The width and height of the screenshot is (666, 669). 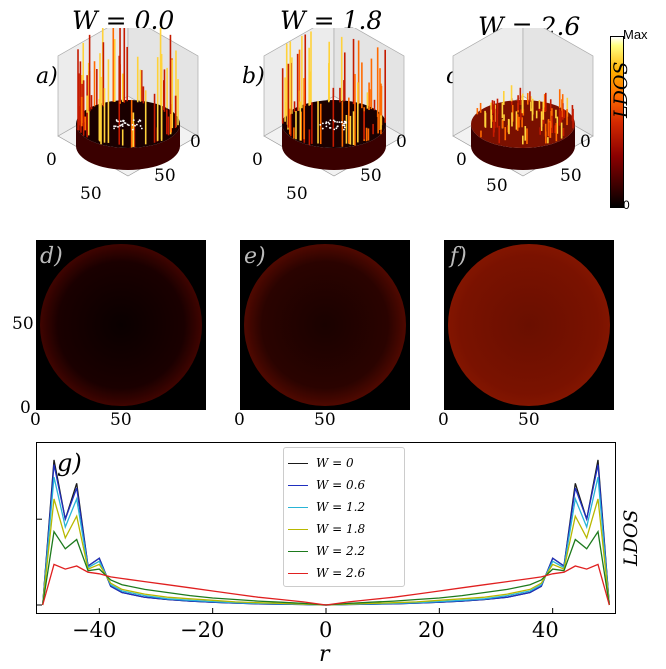 What do you see at coordinates (341, 485) in the screenshot?
I see `legend-label: W = 0.6` at bounding box center [341, 485].